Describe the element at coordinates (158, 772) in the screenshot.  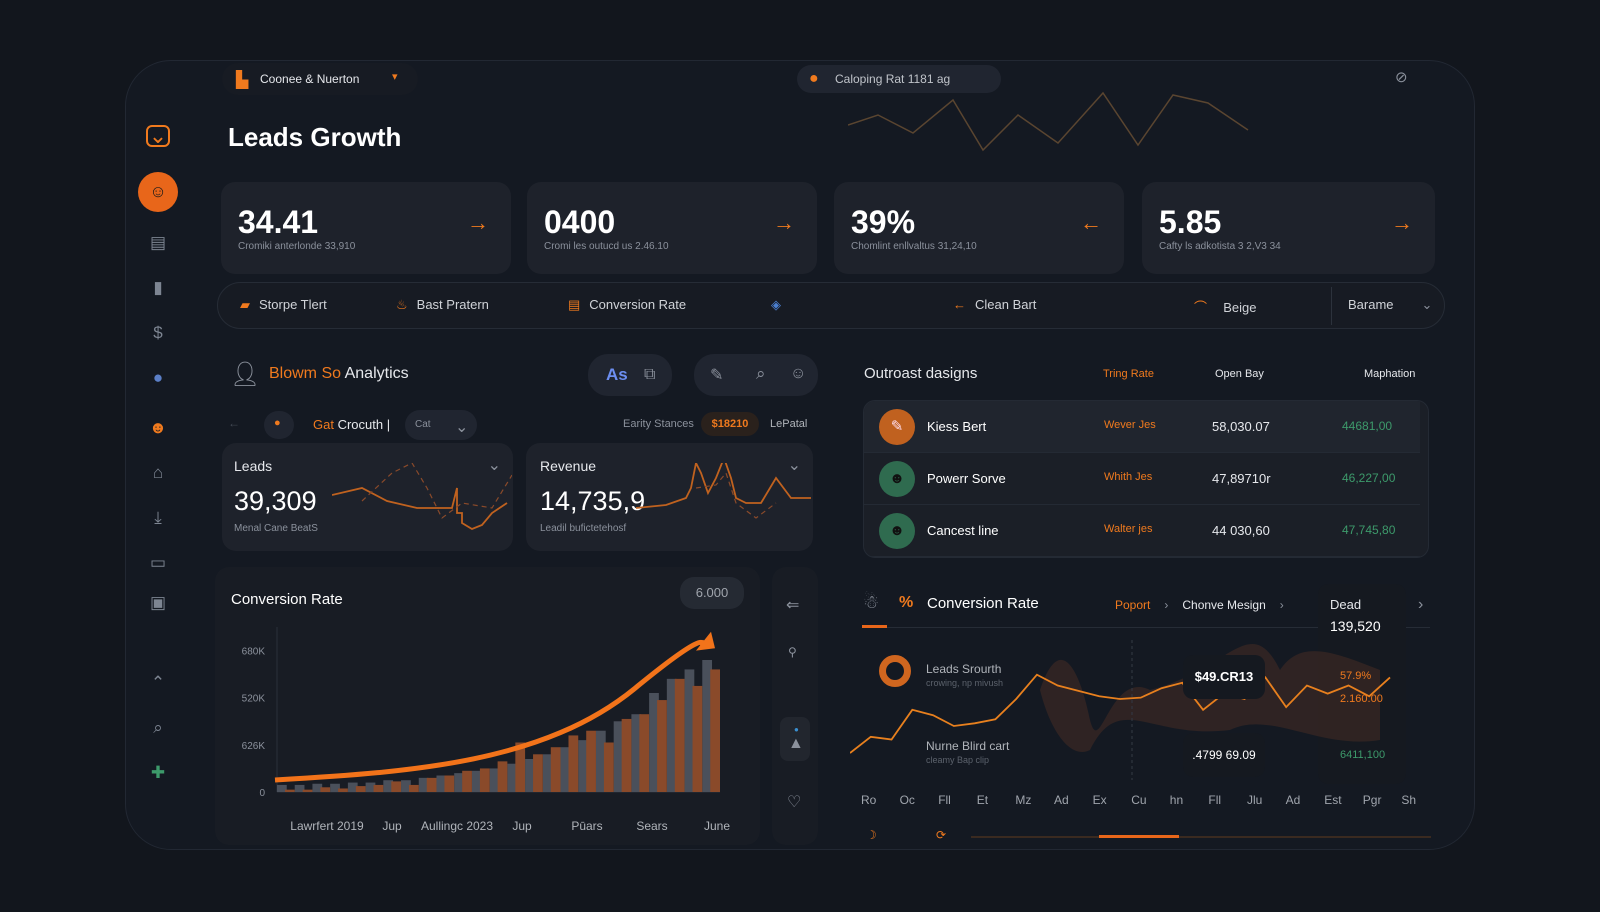
I see `add-icon: ✚` at that location.